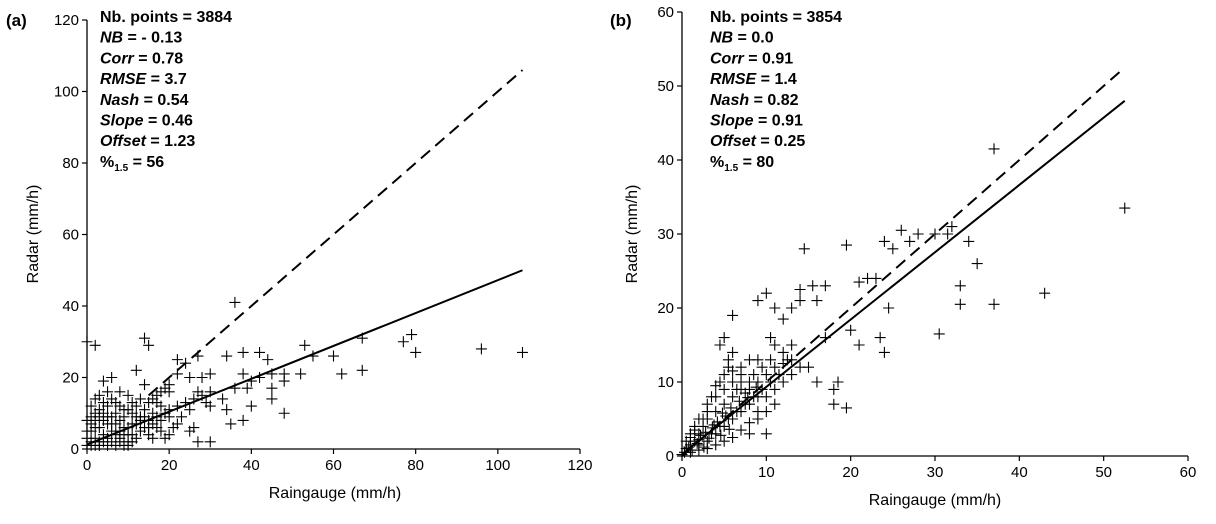 The height and width of the screenshot is (524, 1216). What do you see at coordinates (146, 121) in the screenshot?
I see `panel-a-stat-5: Slope = 0.46` at bounding box center [146, 121].